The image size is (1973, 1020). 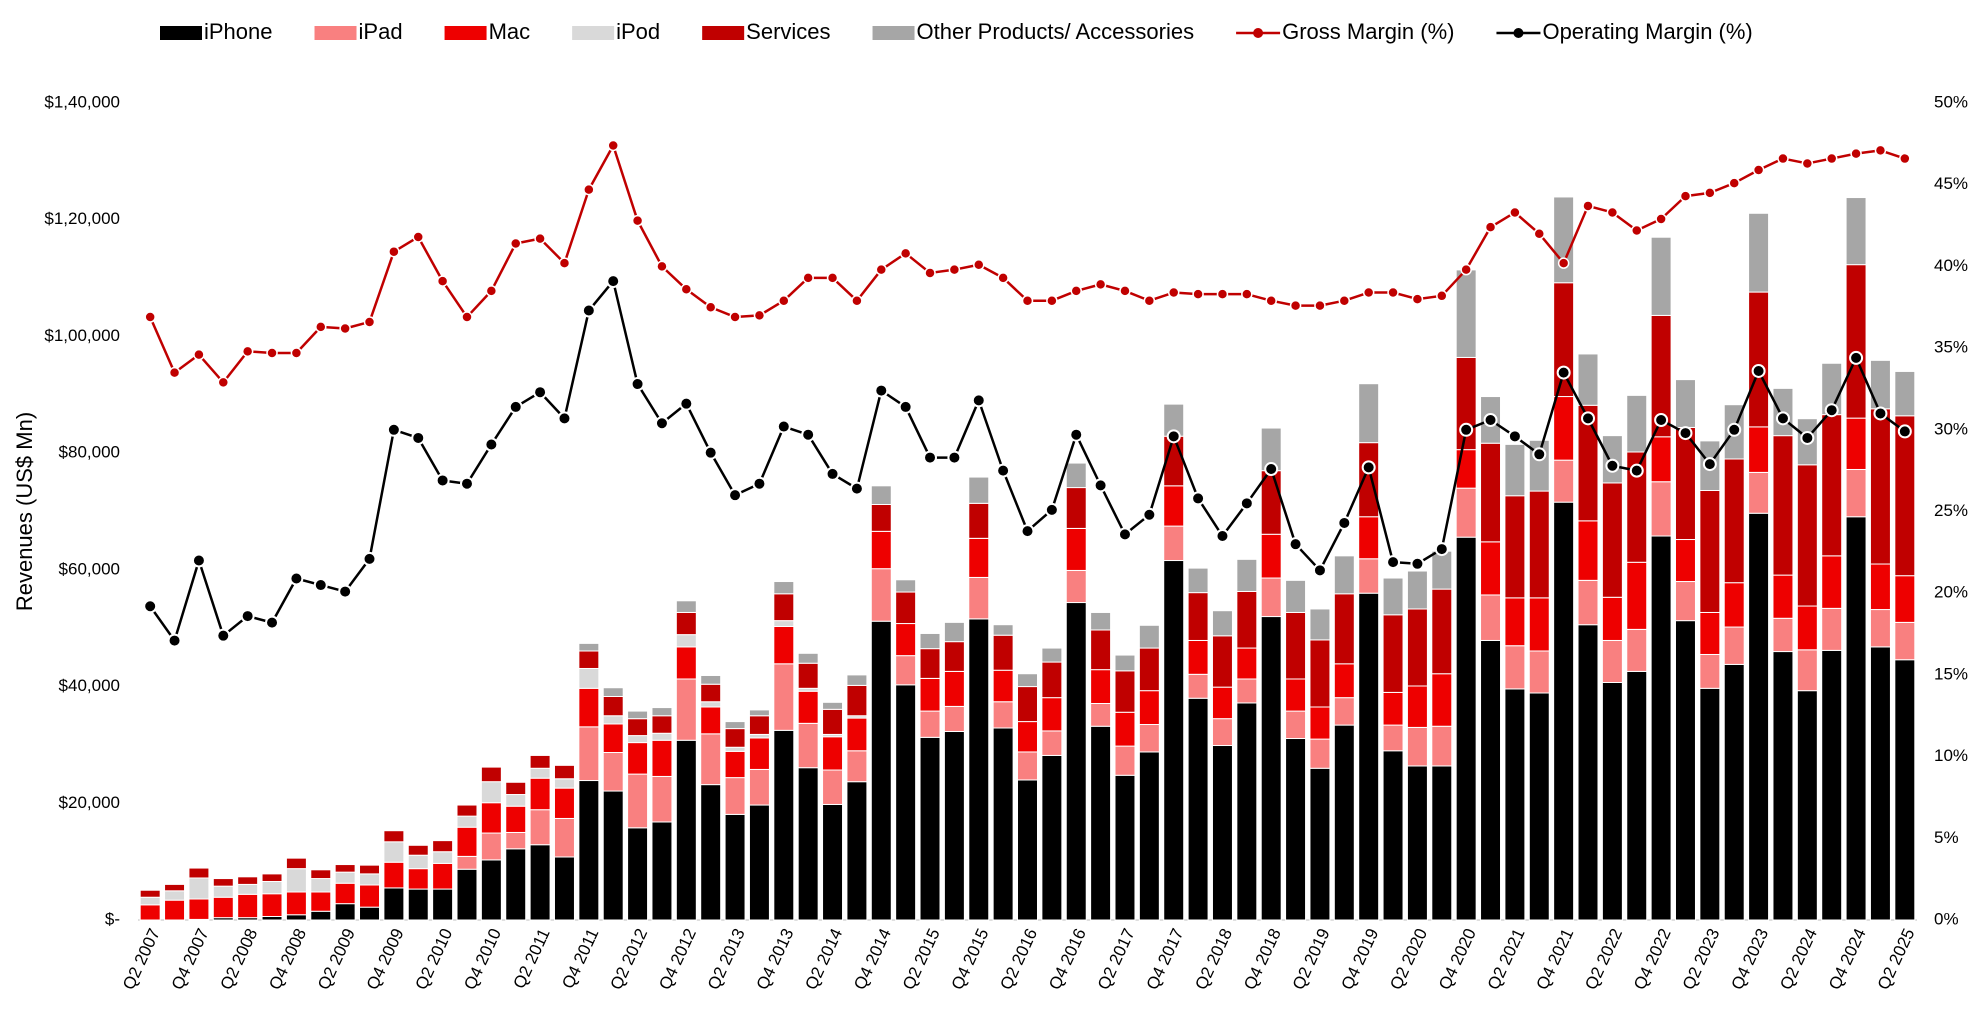 What do you see at coordinates (1637, 423) in the screenshot?
I see `bar-other-products-accessories-q3-2022` at bounding box center [1637, 423].